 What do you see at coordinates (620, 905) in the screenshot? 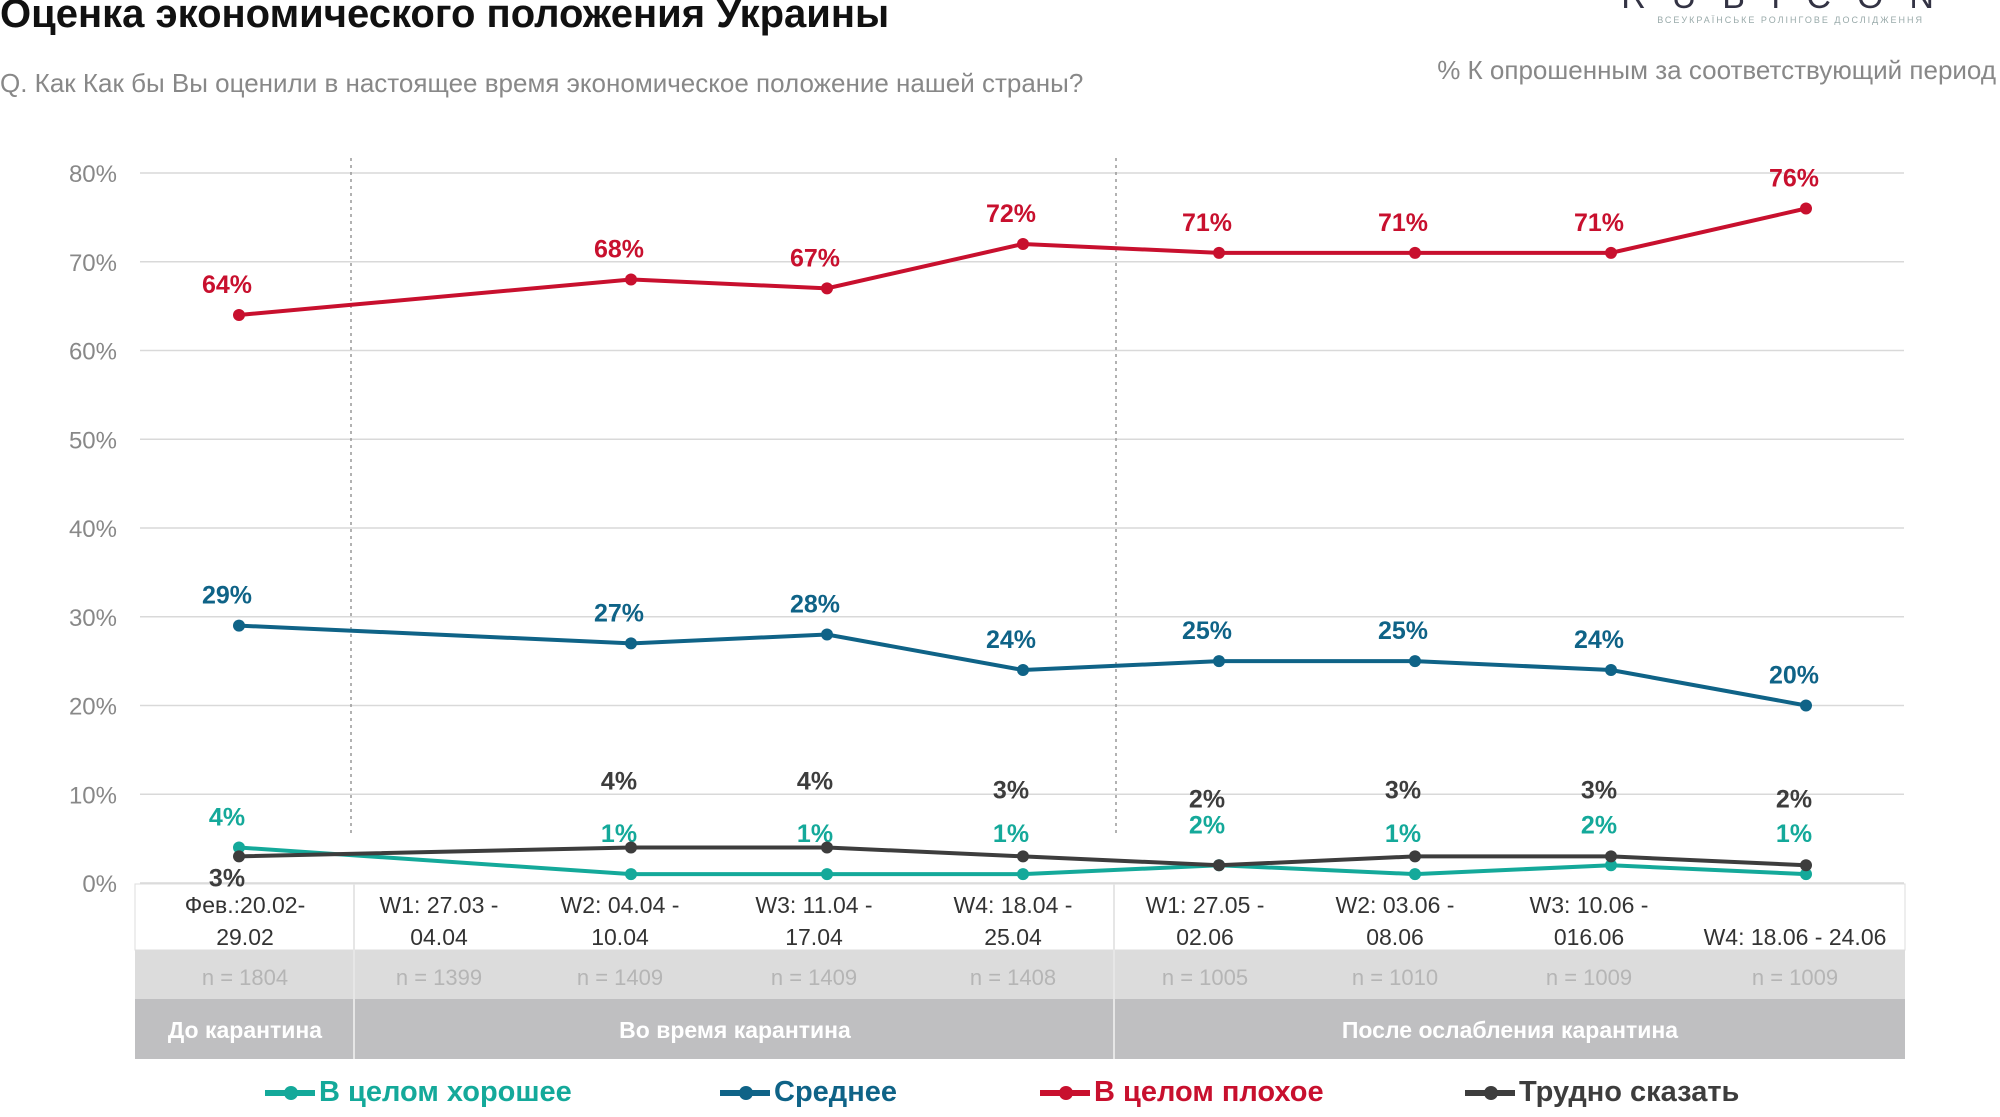
I see `category-label-line1: W2: 04.04 -` at bounding box center [620, 905].